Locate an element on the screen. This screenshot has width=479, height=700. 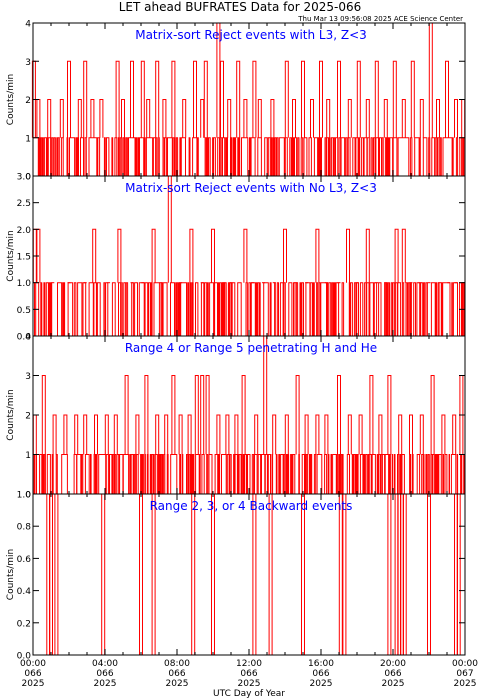
y-tick-label: 0.8 is located at coordinates (24, 528).